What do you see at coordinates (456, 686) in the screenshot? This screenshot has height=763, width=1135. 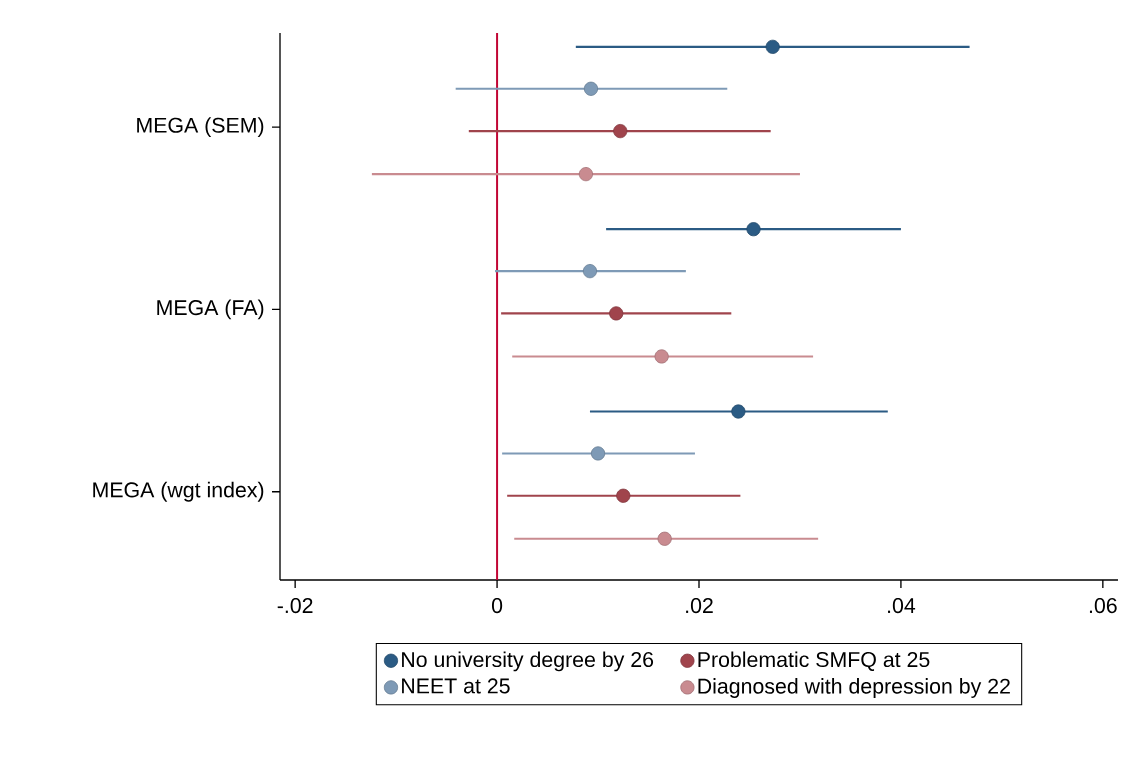 I see `legend-label: NEET at 25` at bounding box center [456, 686].